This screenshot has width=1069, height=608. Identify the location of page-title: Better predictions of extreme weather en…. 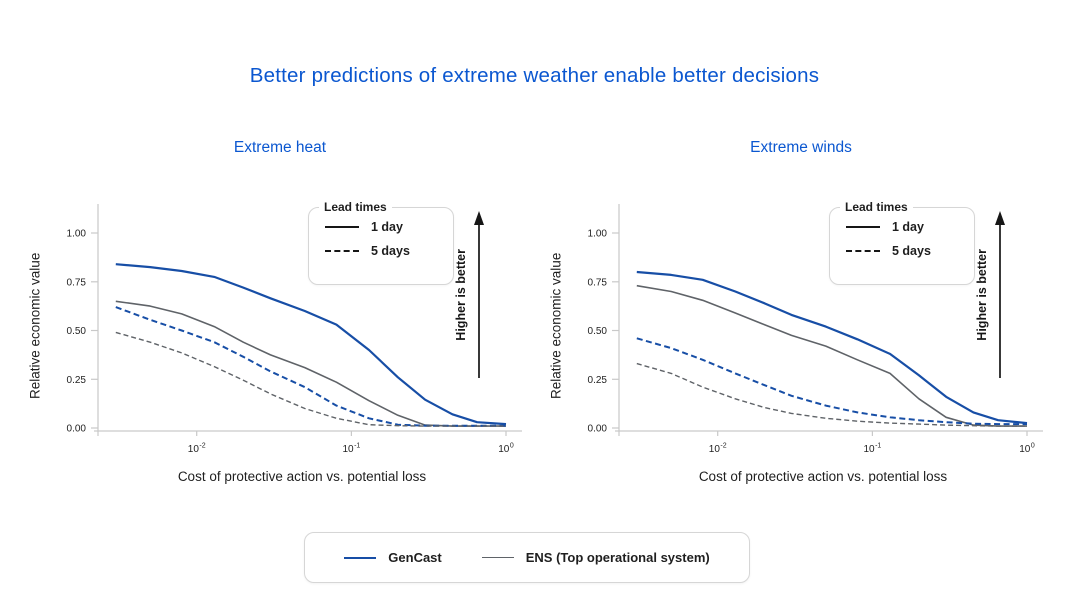
(534, 75).